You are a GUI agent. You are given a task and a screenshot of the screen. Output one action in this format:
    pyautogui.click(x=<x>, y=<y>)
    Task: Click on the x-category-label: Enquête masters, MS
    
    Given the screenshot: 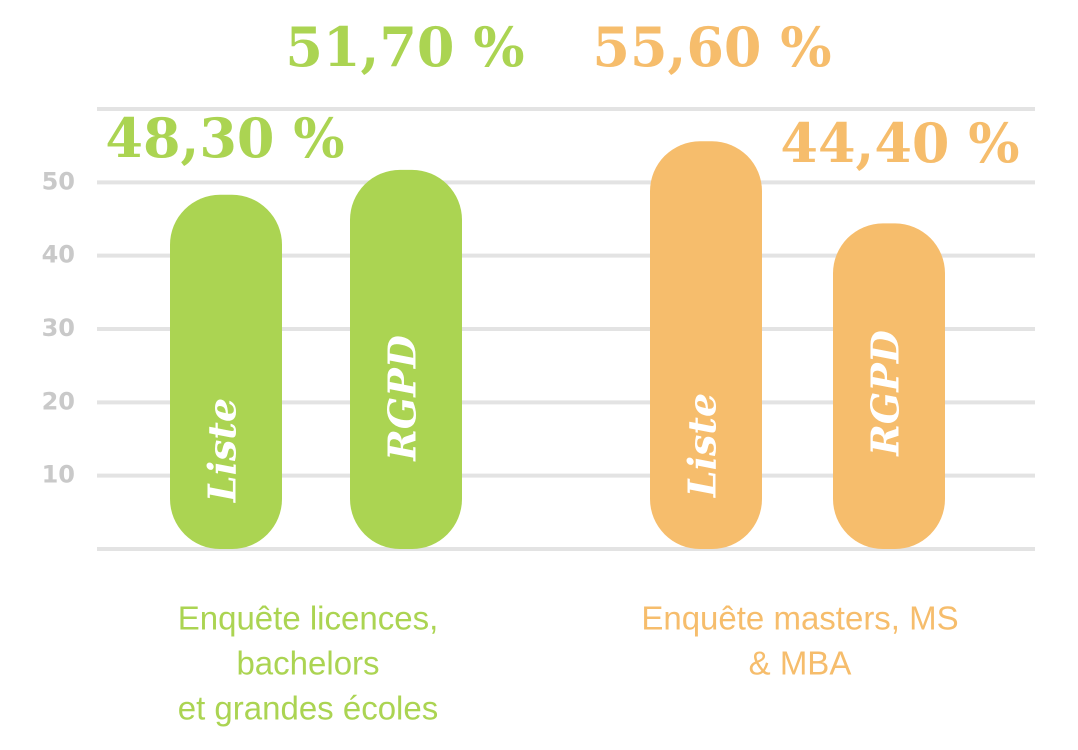 What is the action you would take?
    pyautogui.click(x=799, y=618)
    